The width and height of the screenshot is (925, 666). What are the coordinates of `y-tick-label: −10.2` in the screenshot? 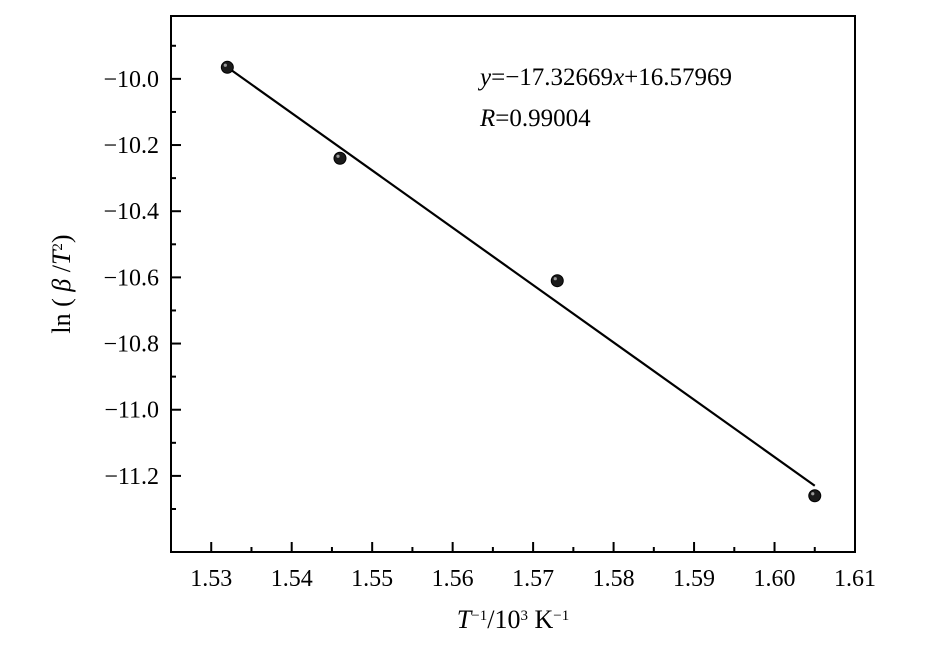 It's located at (131, 146).